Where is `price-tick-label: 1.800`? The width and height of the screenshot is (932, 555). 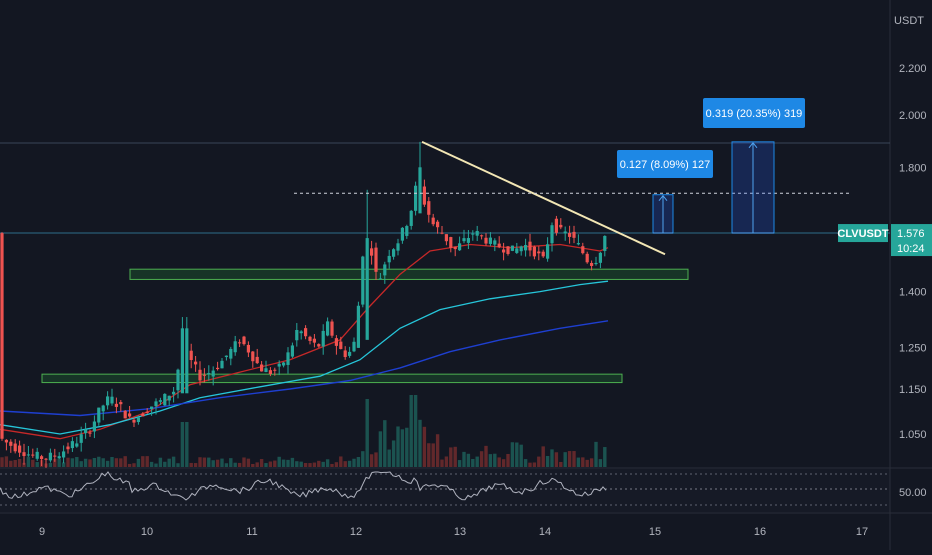 price-tick-label: 1.800 is located at coordinates (913, 168).